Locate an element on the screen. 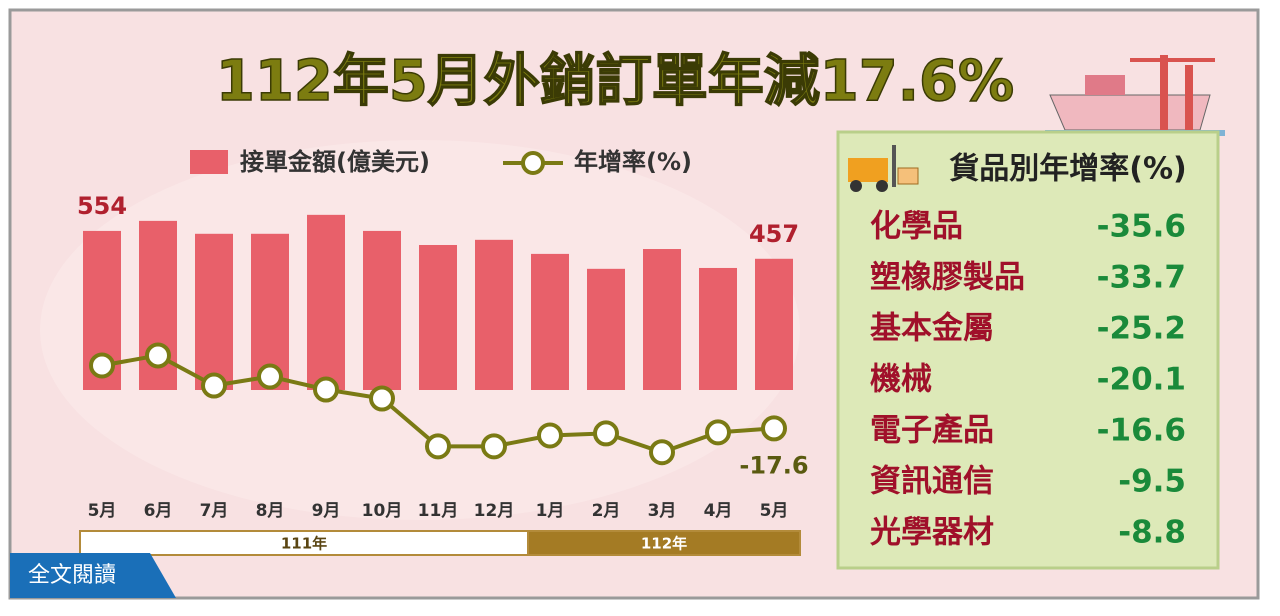  x-tick-label: 3月 is located at coordinates (662, 511).